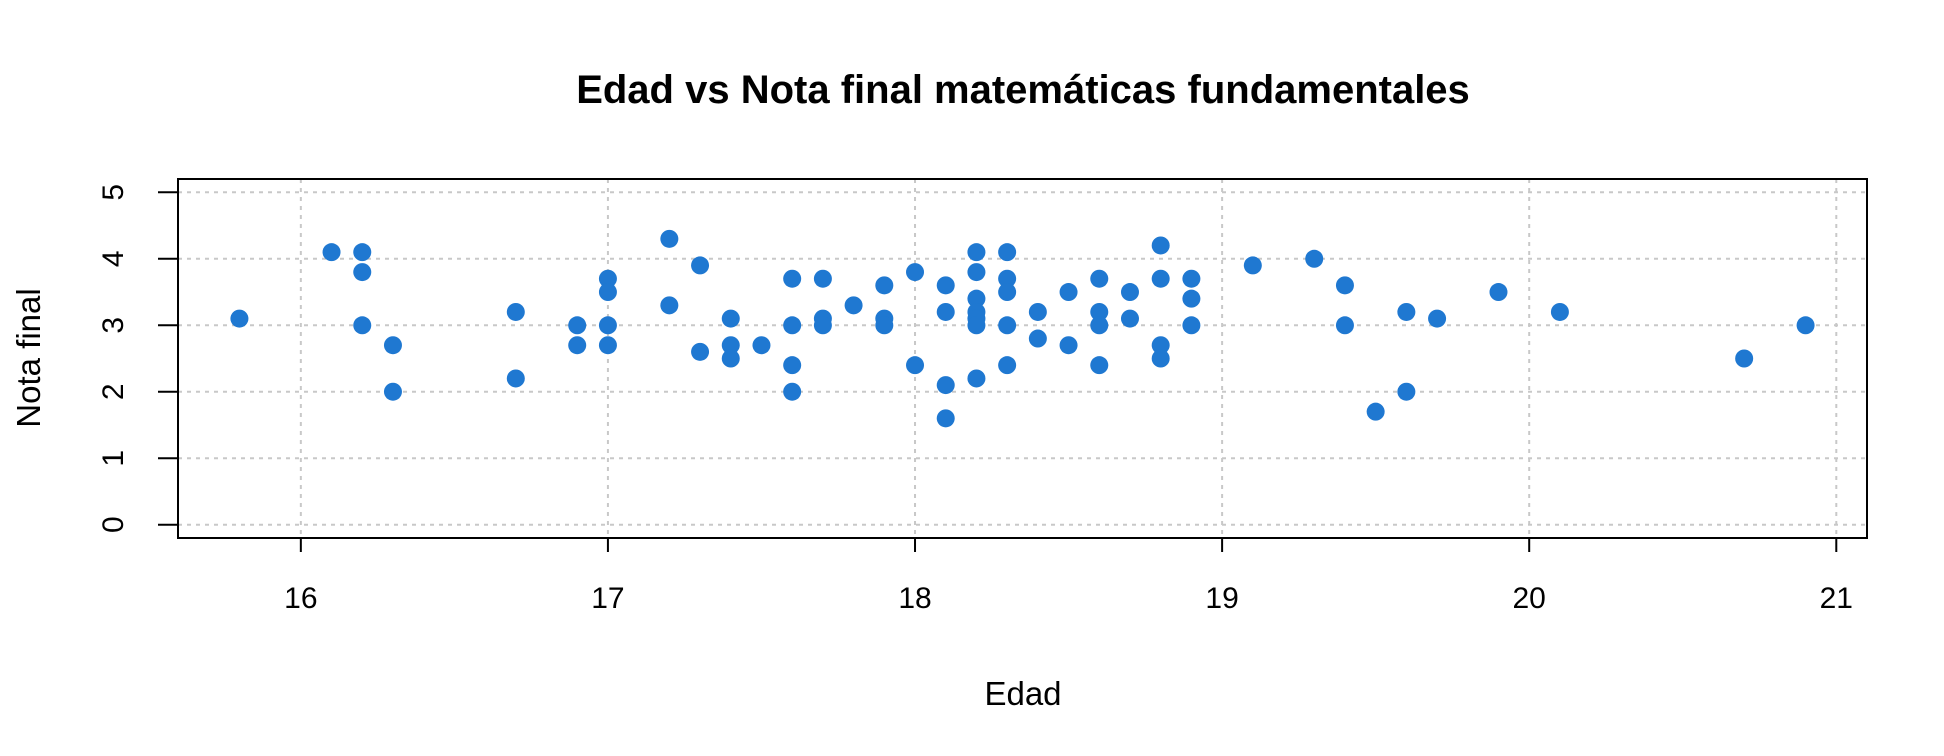 This screenshot has height=756, width=1944. I want to click on y-tick-label: 3, so click(113, 325).